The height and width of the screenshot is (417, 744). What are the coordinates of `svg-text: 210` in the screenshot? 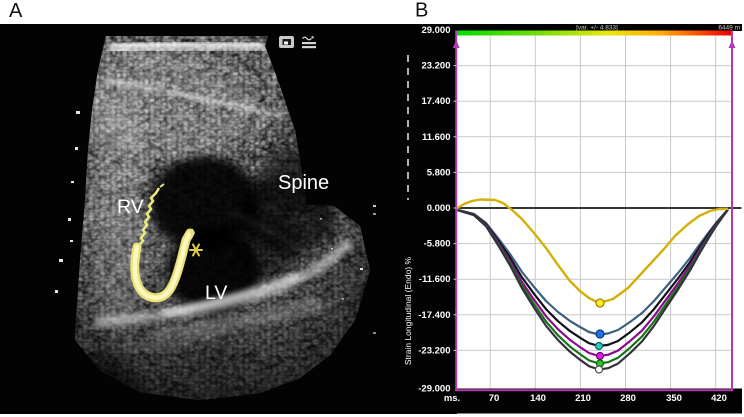 It's located at (583, 398).